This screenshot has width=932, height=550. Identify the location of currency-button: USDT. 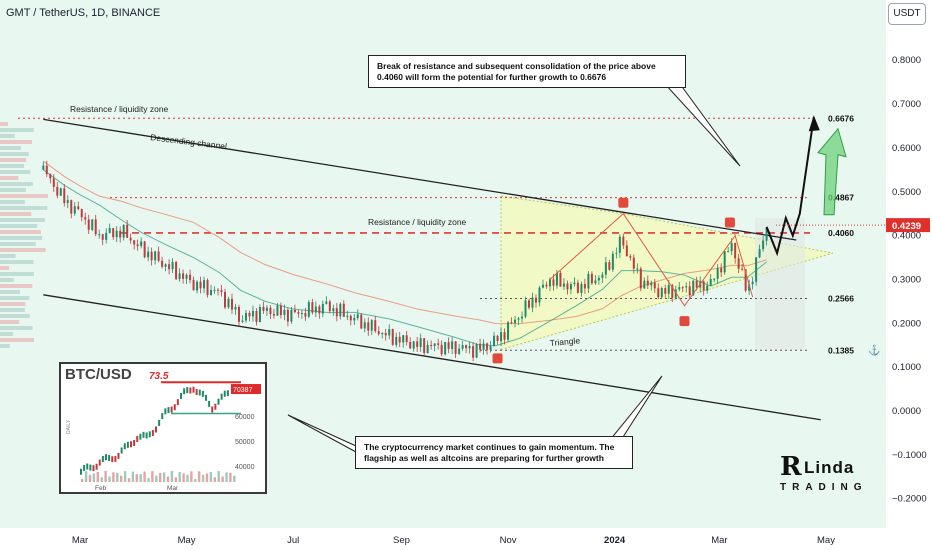
(907, 14).